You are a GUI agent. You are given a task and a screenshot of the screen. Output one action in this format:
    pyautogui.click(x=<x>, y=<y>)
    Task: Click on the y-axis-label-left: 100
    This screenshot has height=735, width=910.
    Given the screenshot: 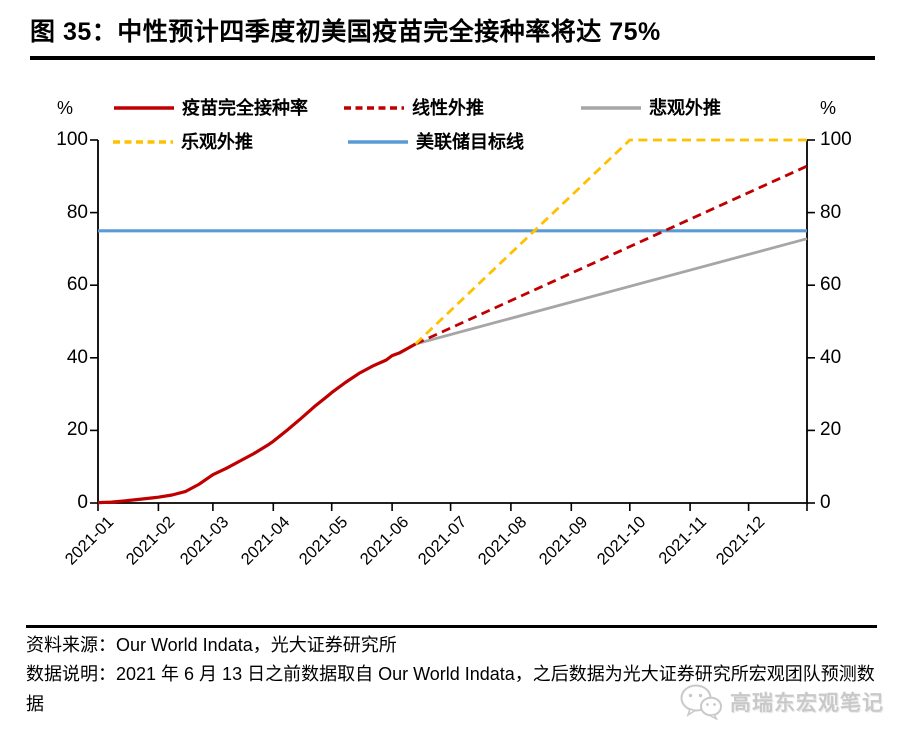 What is the action you would take?
    pyautogui.click(x=72, y=139)
    